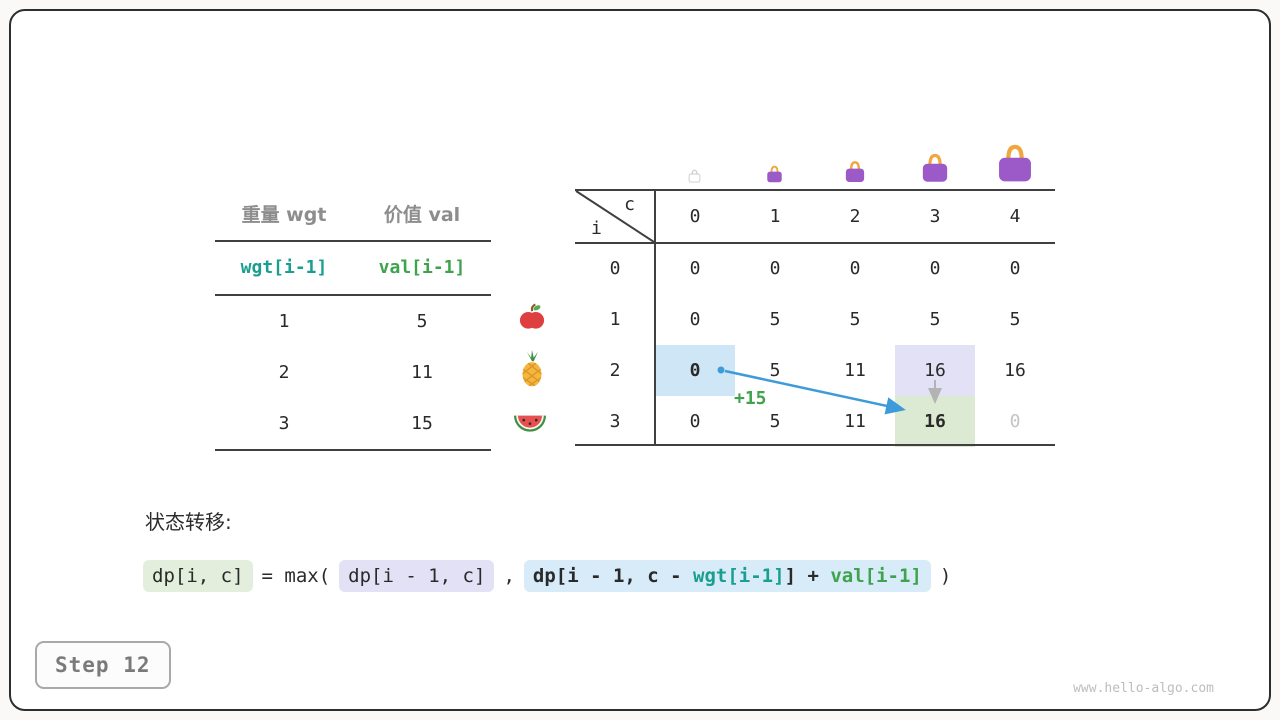 The image size is (1280, 720). I want to click on dp-cell-3-0: 0, so click(695, 421).